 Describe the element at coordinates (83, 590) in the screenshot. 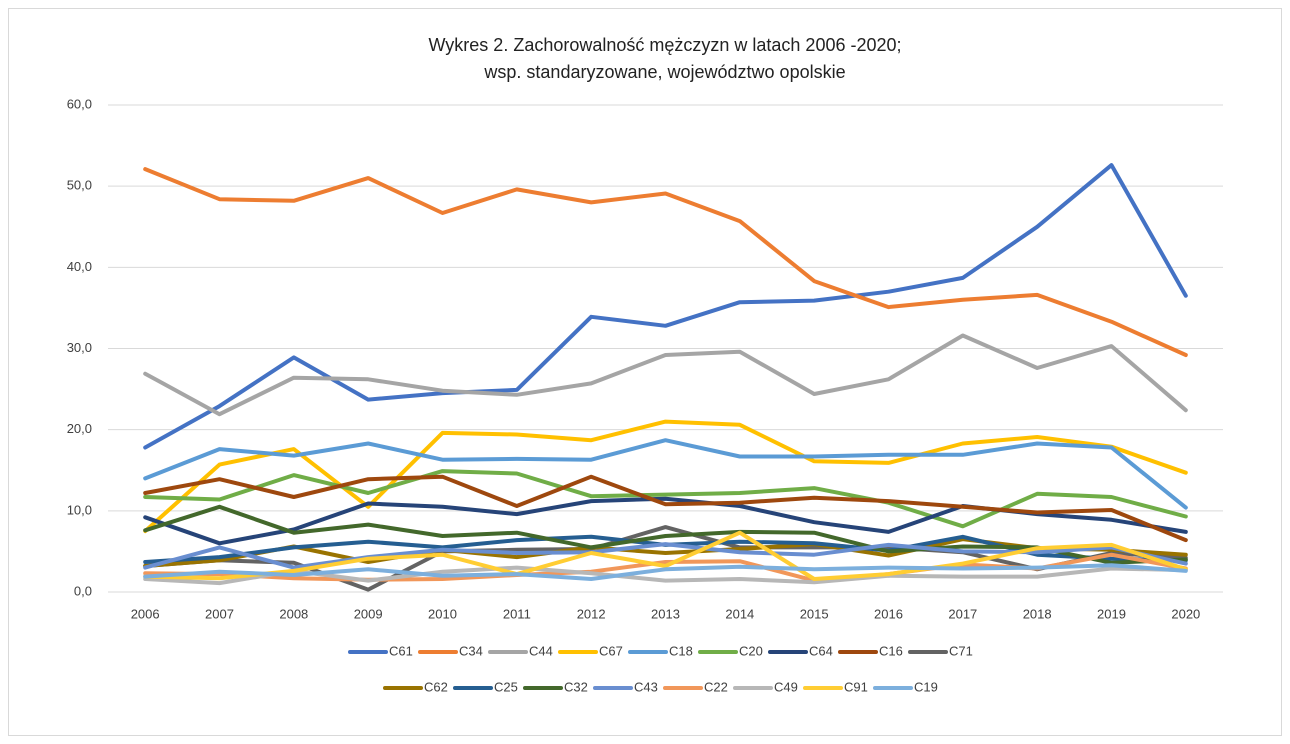

I see `y-tick-label: 0,0` at that location.